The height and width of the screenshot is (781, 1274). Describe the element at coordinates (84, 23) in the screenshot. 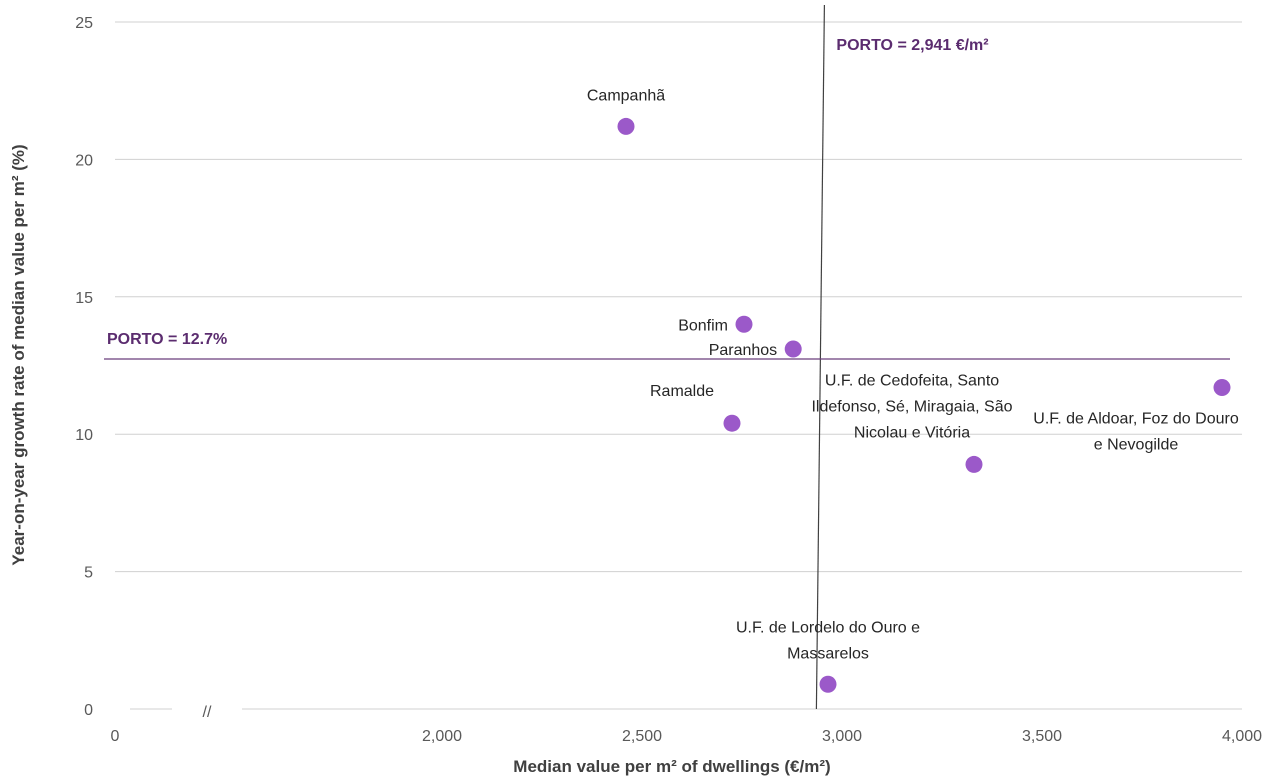

I see `y-tick-label: 25` at that location.